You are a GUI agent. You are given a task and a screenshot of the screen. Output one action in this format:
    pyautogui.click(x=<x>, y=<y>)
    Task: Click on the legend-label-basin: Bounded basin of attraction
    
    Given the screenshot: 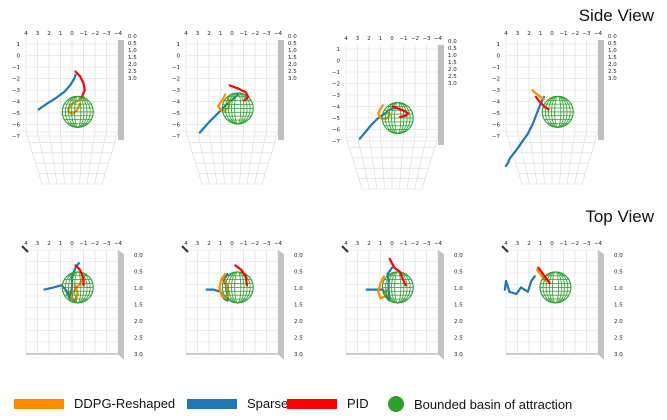 What is the action you would take?
    pyautogui.click(x=493, y=404)
    